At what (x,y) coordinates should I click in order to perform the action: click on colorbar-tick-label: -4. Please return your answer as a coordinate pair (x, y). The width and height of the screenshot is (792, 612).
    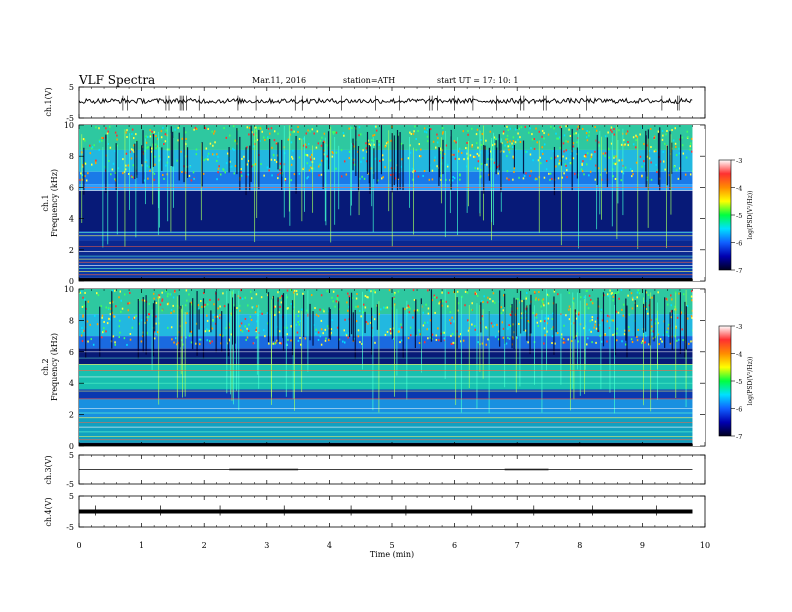
    Looking at the image, I should click on (739, 355).